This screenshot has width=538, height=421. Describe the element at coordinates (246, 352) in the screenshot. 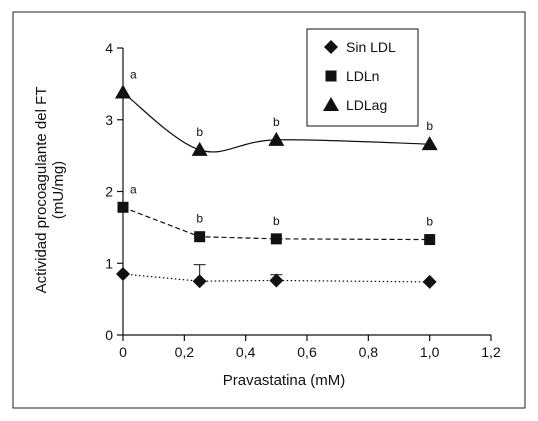

I see `x-tick-label: 0,4` at that location.